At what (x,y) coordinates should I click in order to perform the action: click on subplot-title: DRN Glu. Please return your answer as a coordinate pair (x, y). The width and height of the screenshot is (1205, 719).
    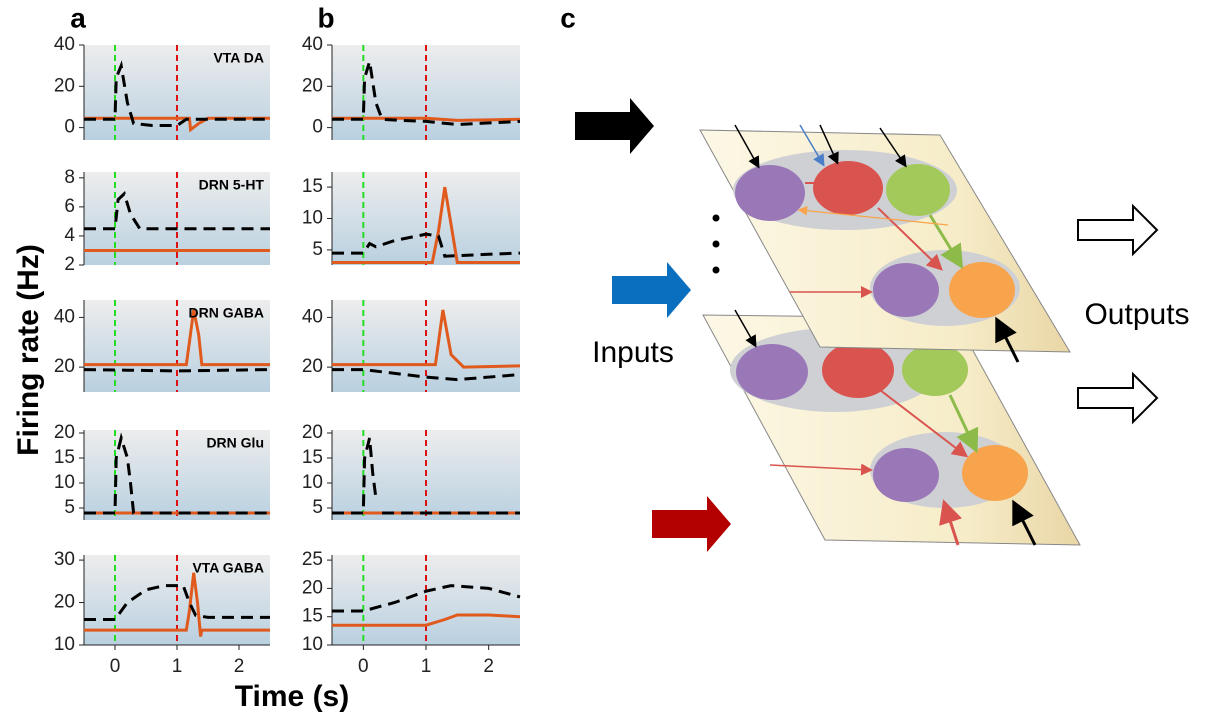
    Looking at the image, I should click on (235, 443).